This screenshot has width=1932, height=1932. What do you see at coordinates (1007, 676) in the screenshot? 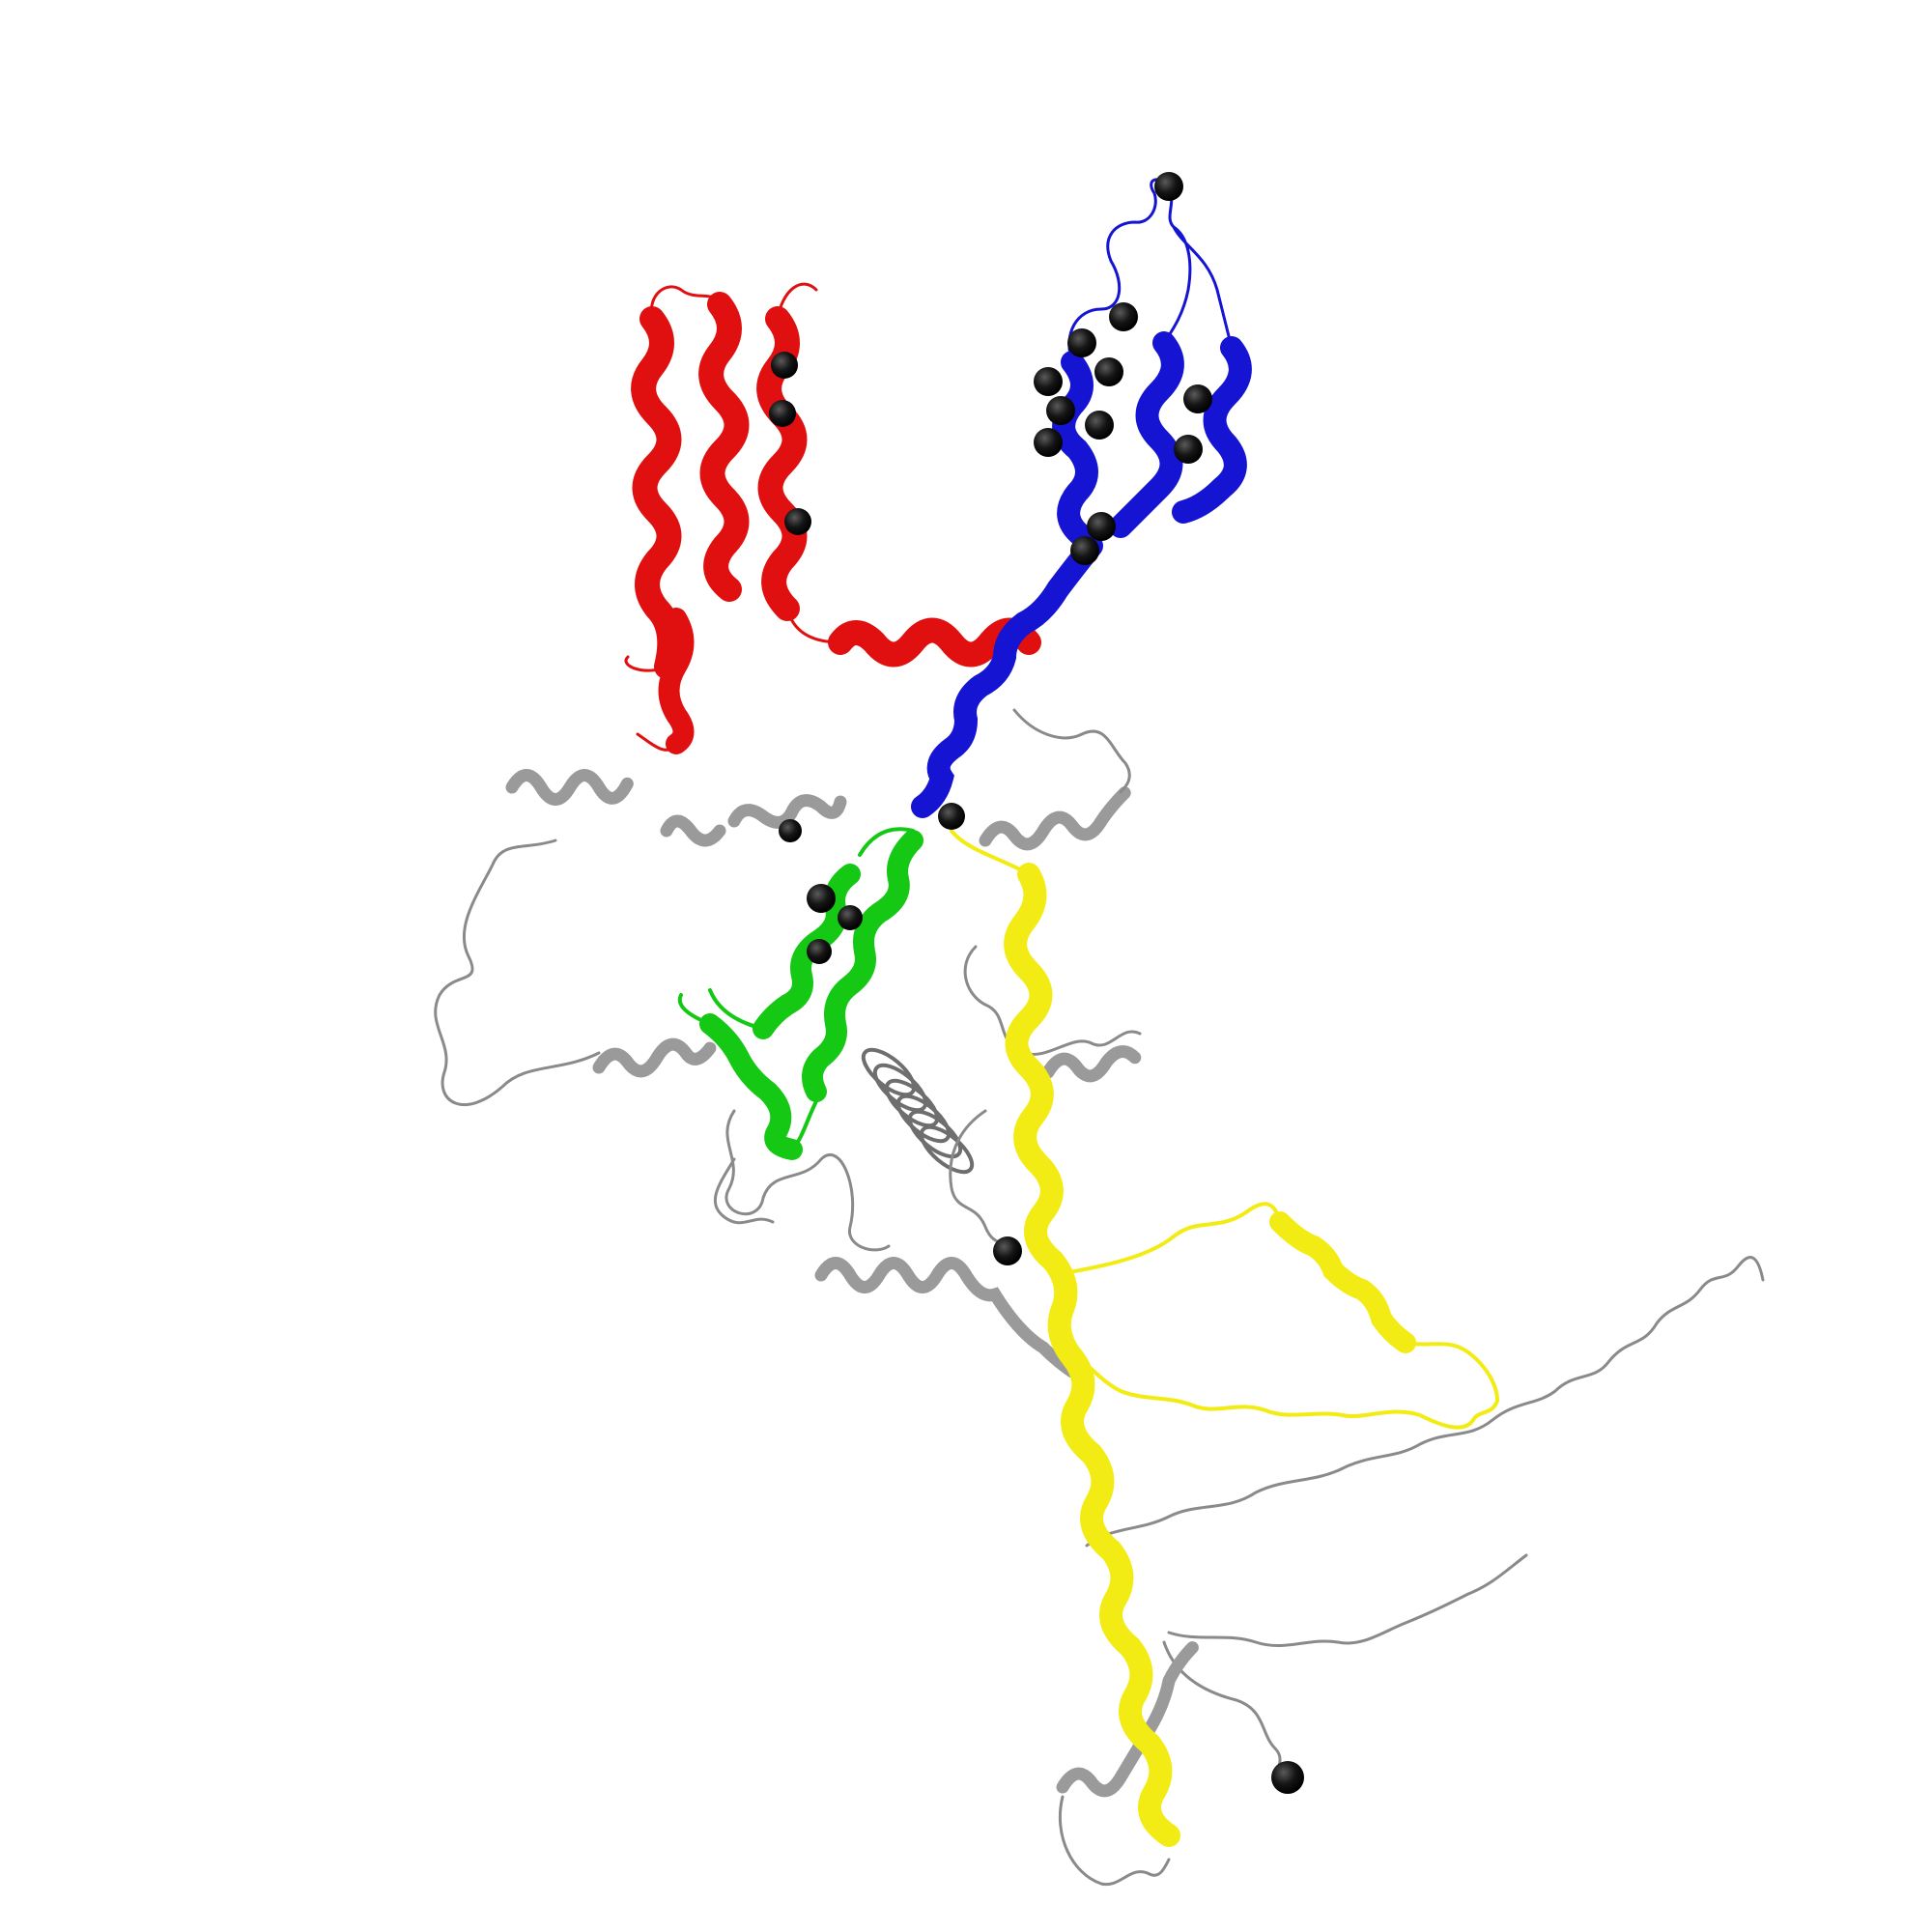
I see `blue-helix-long` at bounding box center [1007, 676].